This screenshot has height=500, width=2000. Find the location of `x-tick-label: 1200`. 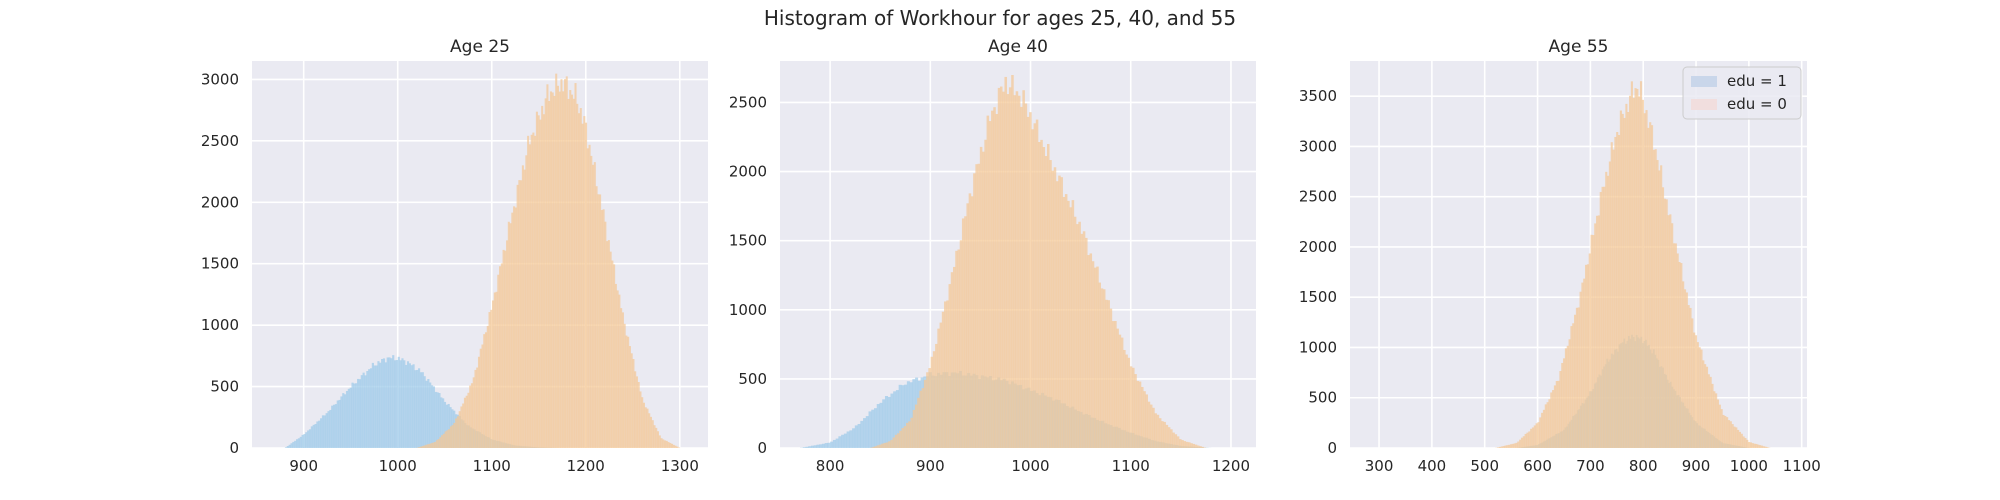

x-tick-label: 1200 is located at coordinates (1231, 466).